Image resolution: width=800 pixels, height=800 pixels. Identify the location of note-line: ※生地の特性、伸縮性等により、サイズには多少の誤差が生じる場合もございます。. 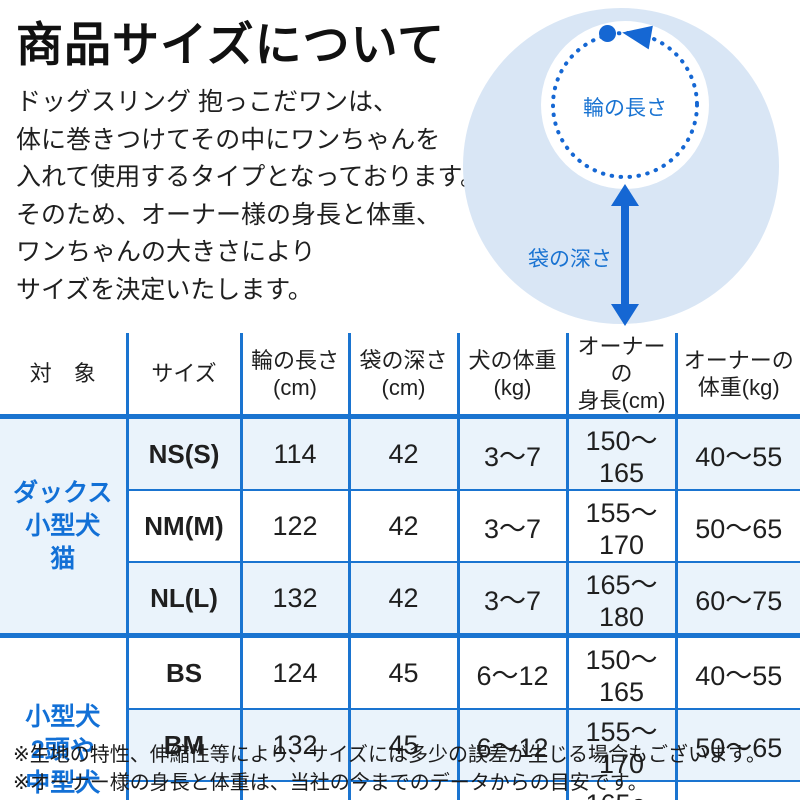
(389, 755).